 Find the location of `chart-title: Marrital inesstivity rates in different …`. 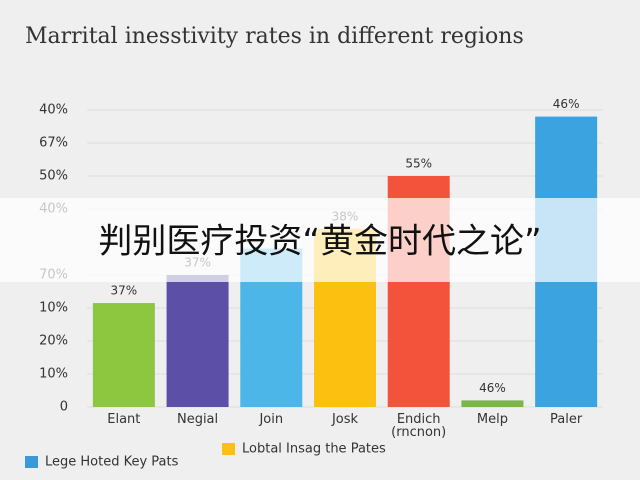

chart-title: Marrital inesstivity rates in different … is located at coordinates (274, 36).